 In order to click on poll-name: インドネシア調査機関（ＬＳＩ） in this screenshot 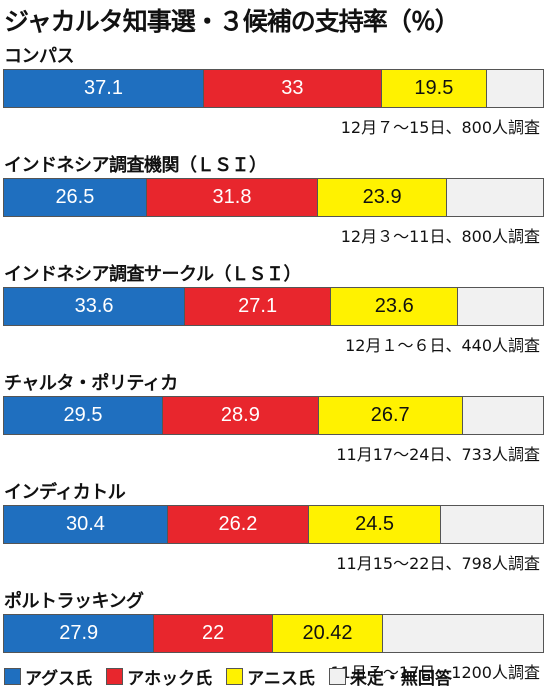, I will do `click(135, 165)`.